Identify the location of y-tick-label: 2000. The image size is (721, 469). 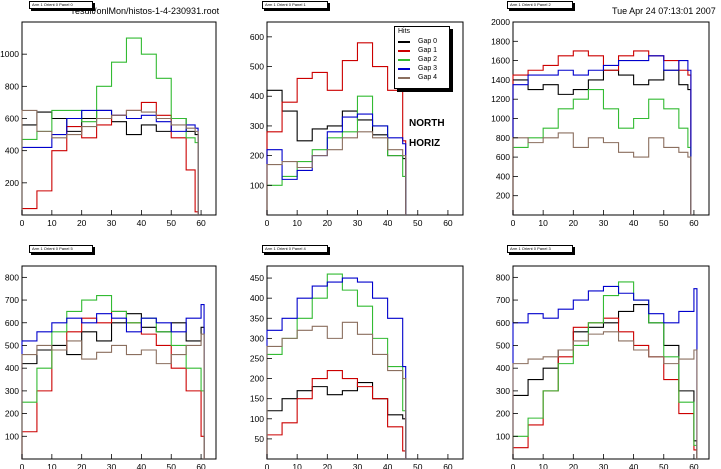
(500, 22).